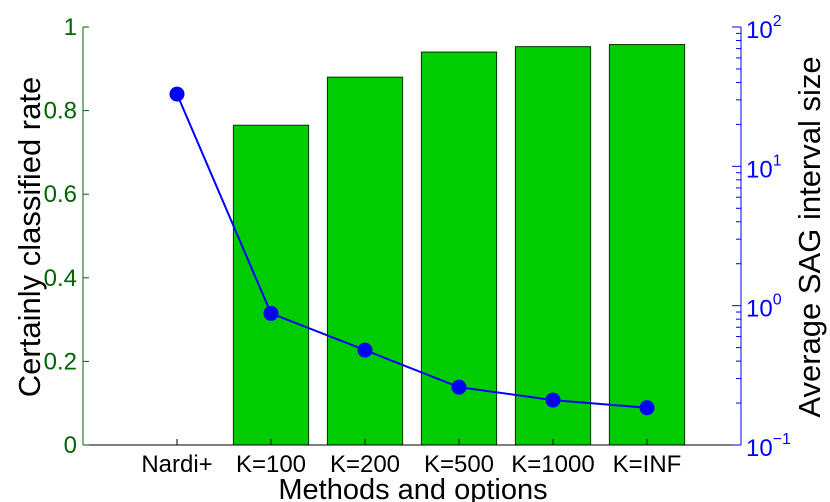  What do you see at coordinates (365, 350) in the screenshot?
I see `line-point-K=200` at bounding box center [365, 350].